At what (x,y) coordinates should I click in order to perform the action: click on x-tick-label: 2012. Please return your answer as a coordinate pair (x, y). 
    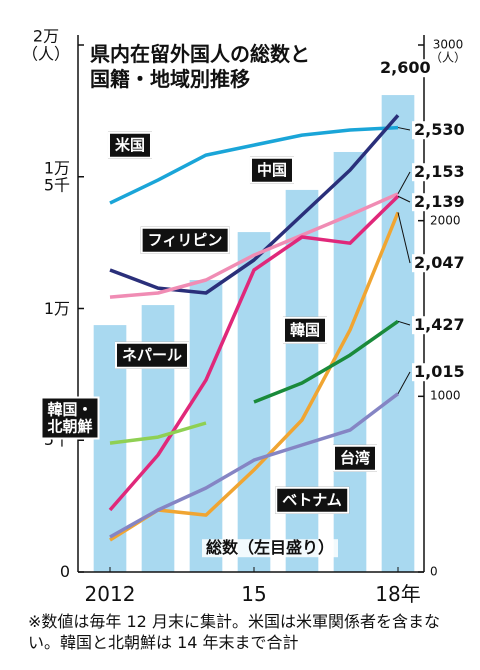
    Looking at the image, I should click on (110, 594).